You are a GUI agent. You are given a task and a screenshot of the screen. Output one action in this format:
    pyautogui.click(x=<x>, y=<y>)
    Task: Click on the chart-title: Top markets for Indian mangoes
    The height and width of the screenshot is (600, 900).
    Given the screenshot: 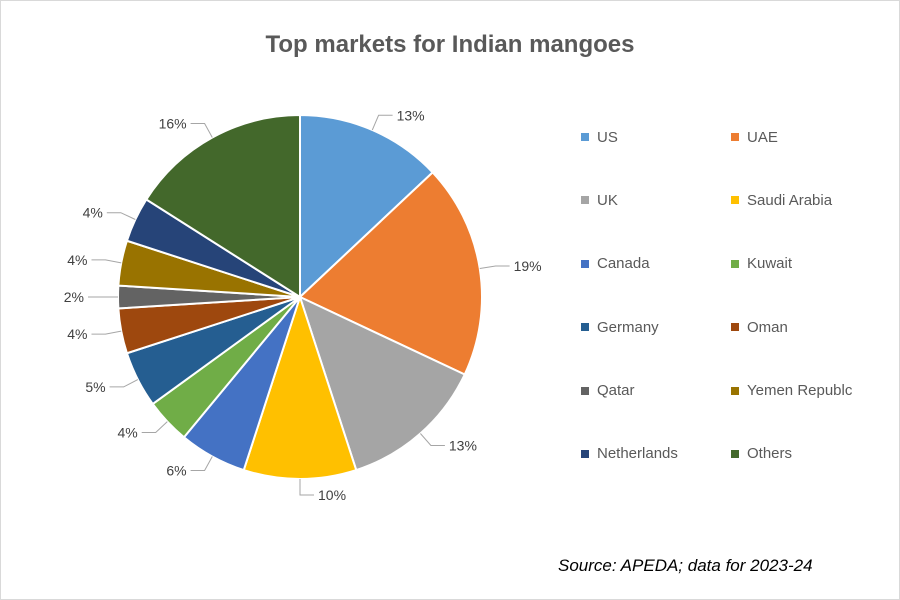 What is the action you would take?
    pyautogui.click(x=450, y=44)
    